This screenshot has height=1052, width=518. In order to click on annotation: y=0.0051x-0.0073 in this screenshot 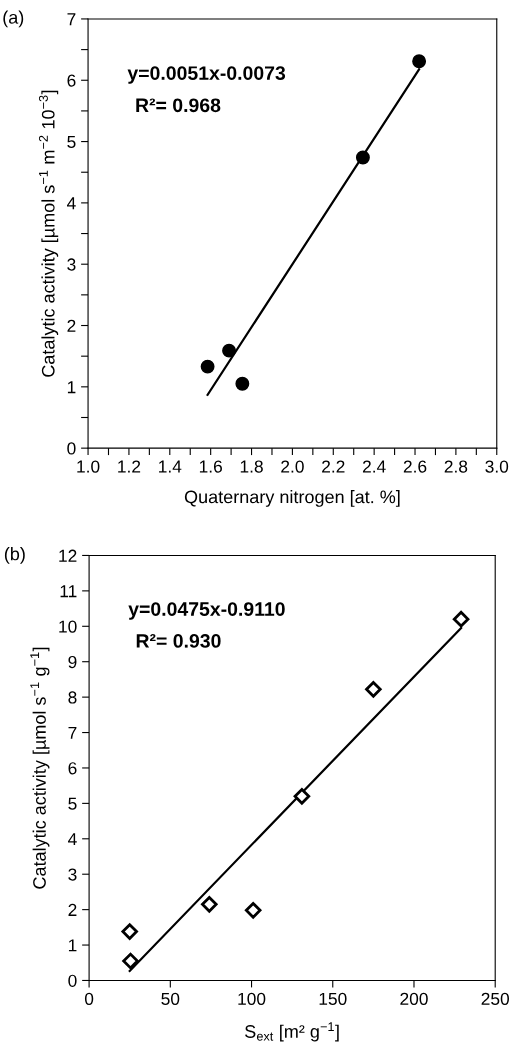, I will do `click(206, 75)`.